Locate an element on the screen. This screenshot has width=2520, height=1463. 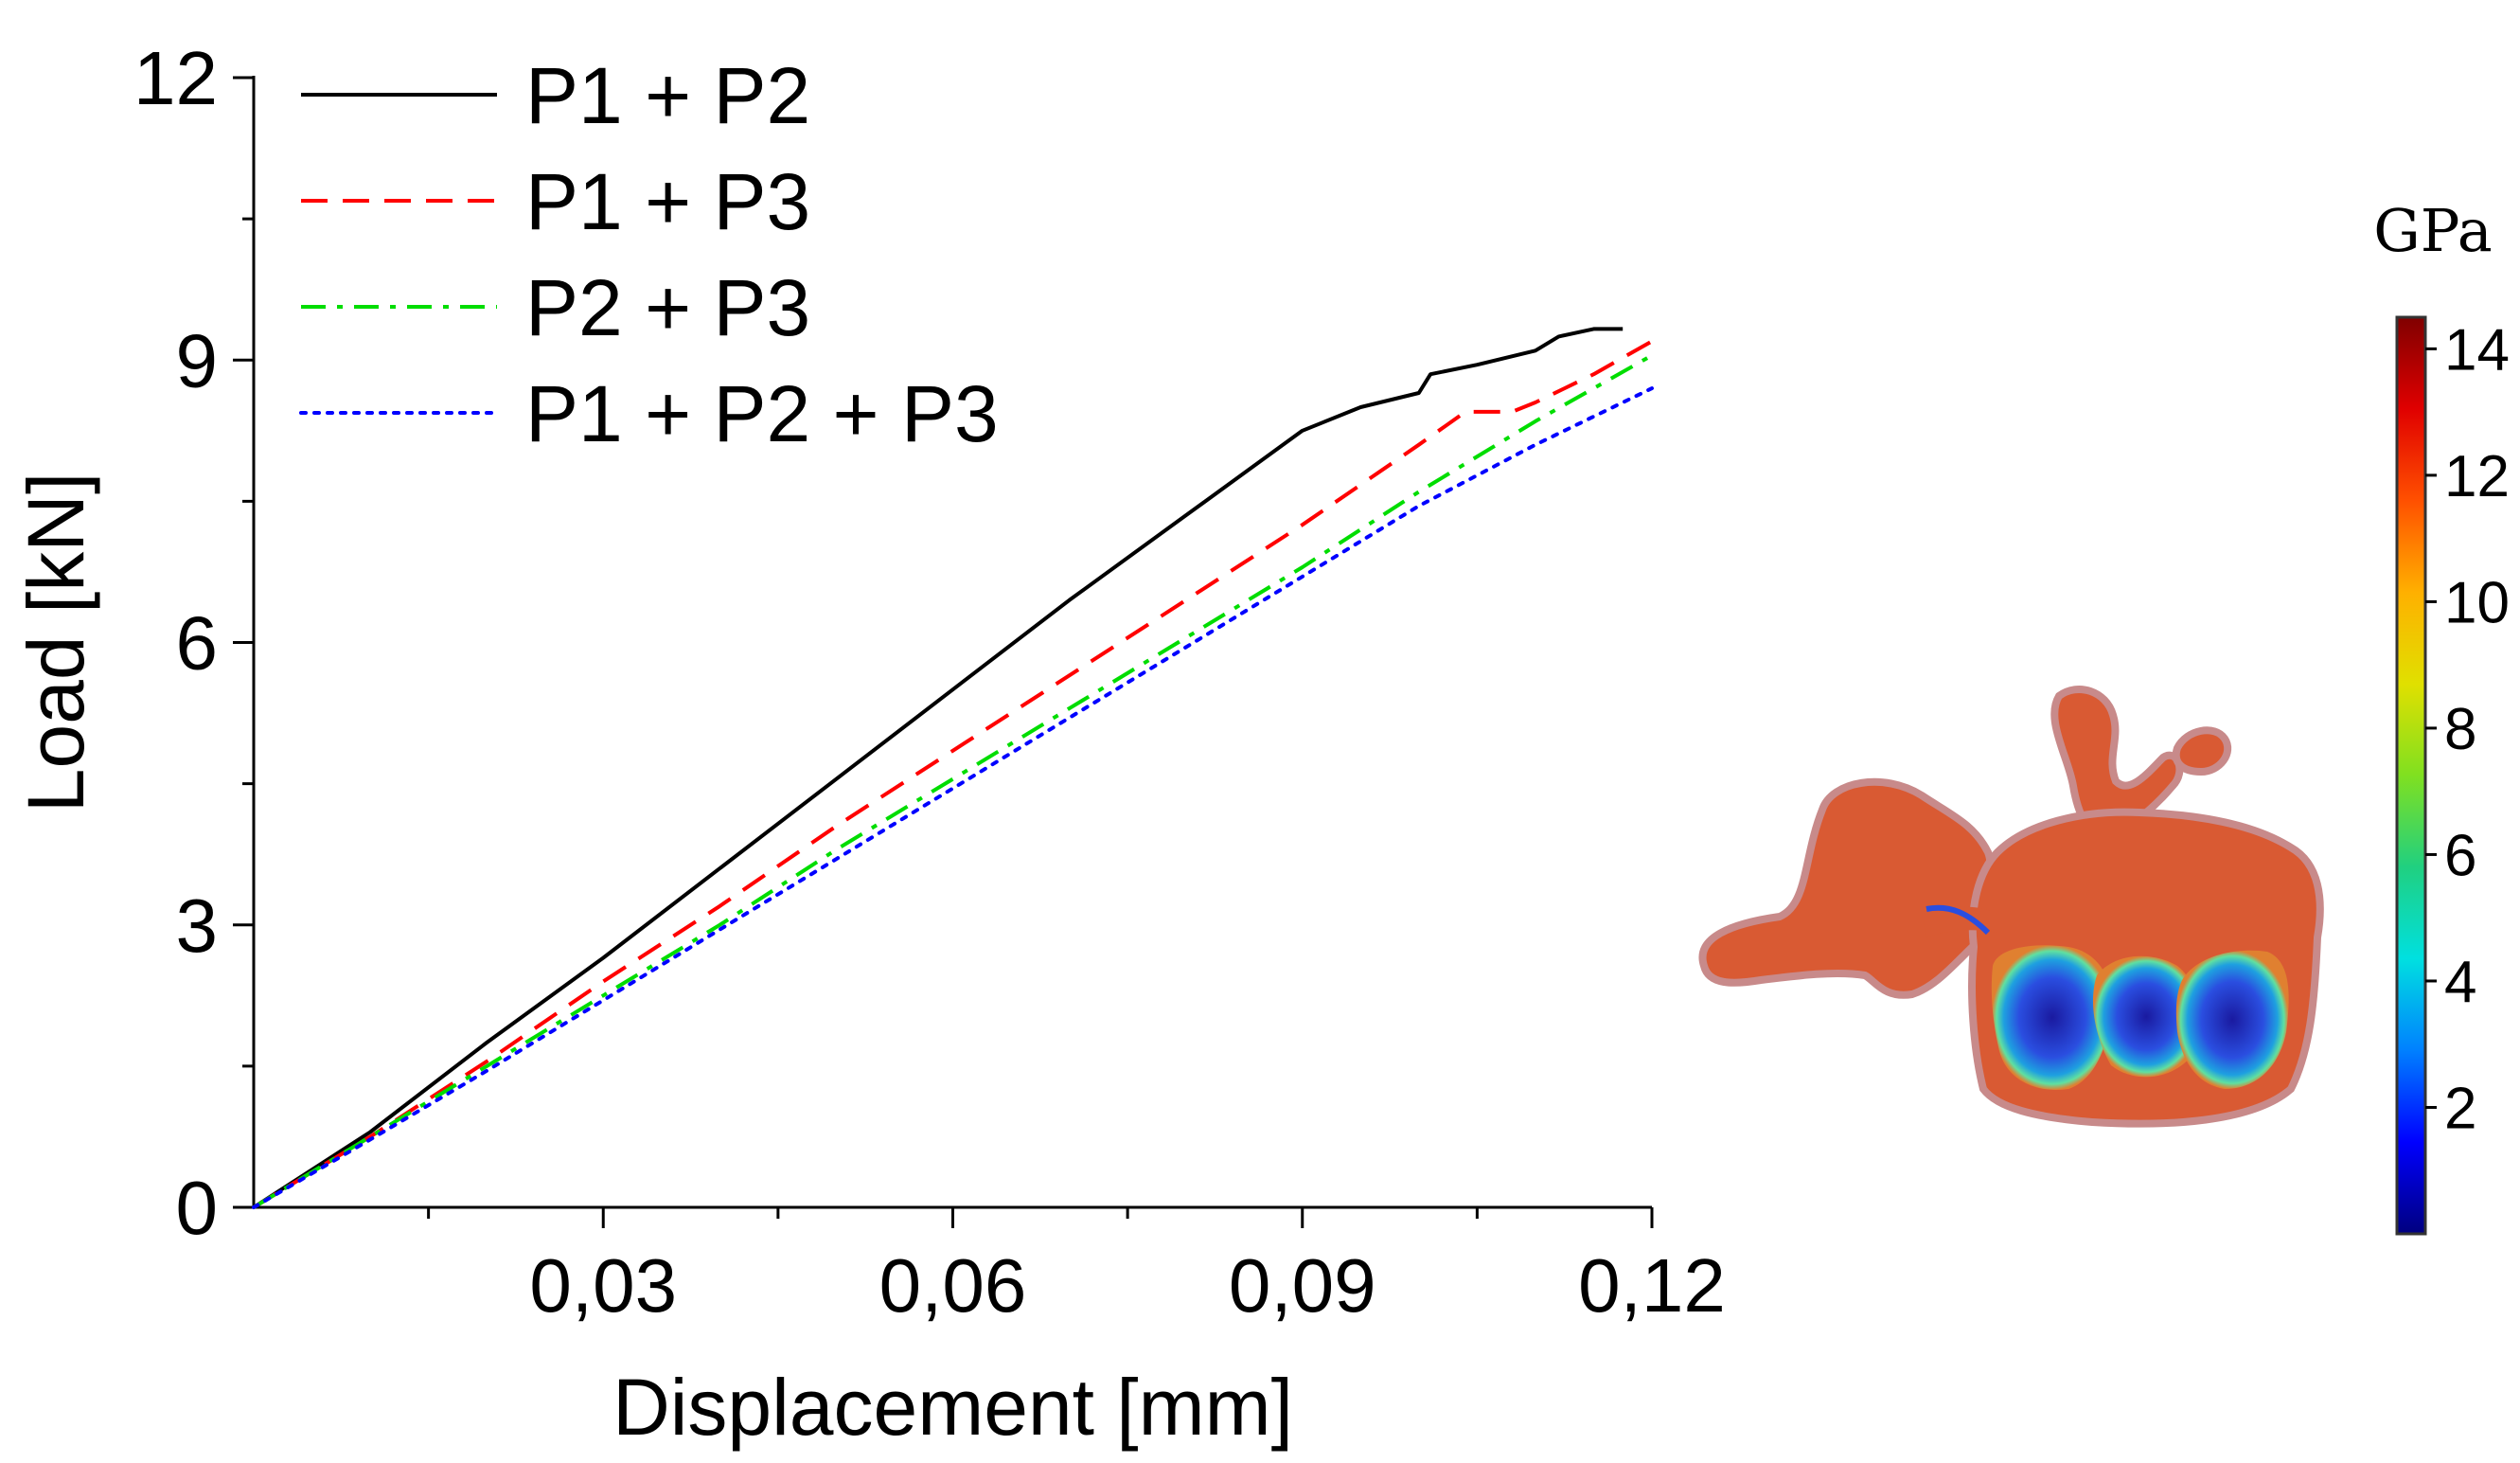
vertebra-transverse-process is located at coordinates (1858, 888).